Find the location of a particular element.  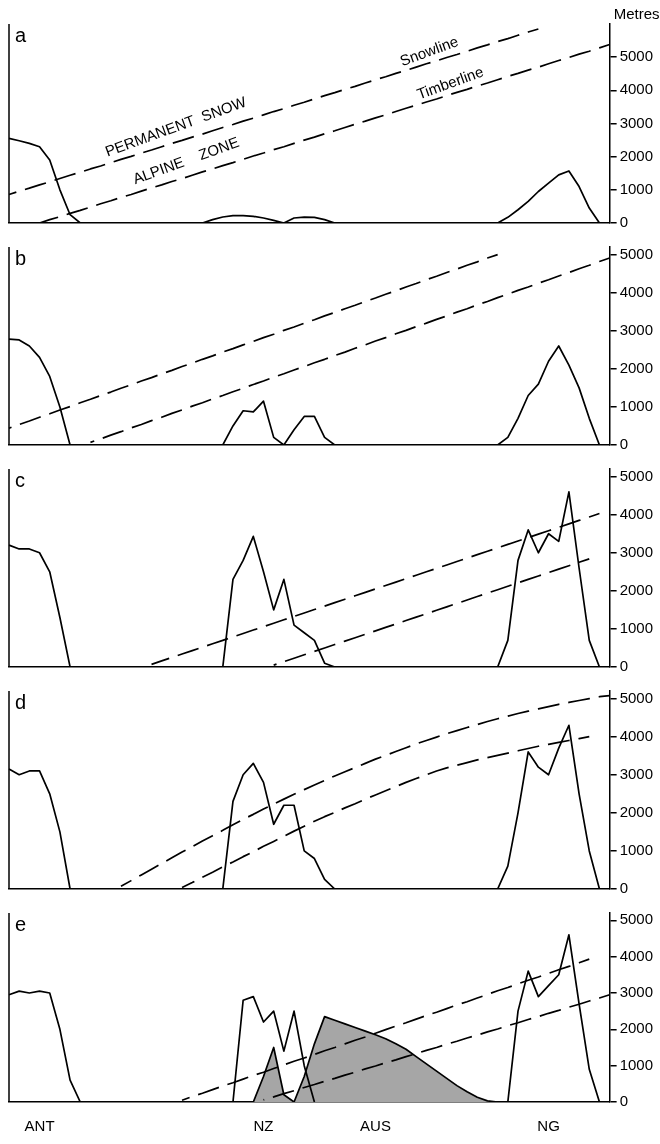

chart-title: a is located at coordinates (21, 34).